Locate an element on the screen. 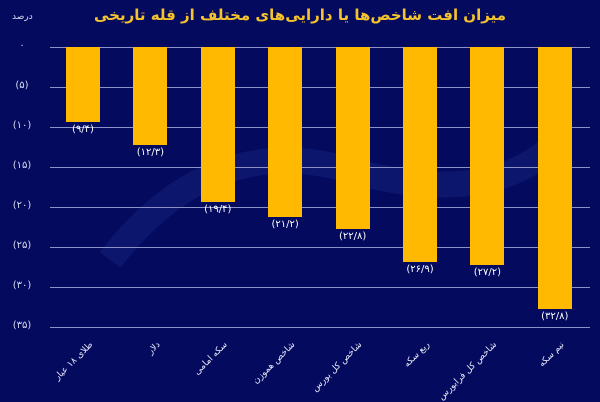 The width and height of the screenshot is (600, 402). x-category-label: دلار is located at coordinates (154, 348).